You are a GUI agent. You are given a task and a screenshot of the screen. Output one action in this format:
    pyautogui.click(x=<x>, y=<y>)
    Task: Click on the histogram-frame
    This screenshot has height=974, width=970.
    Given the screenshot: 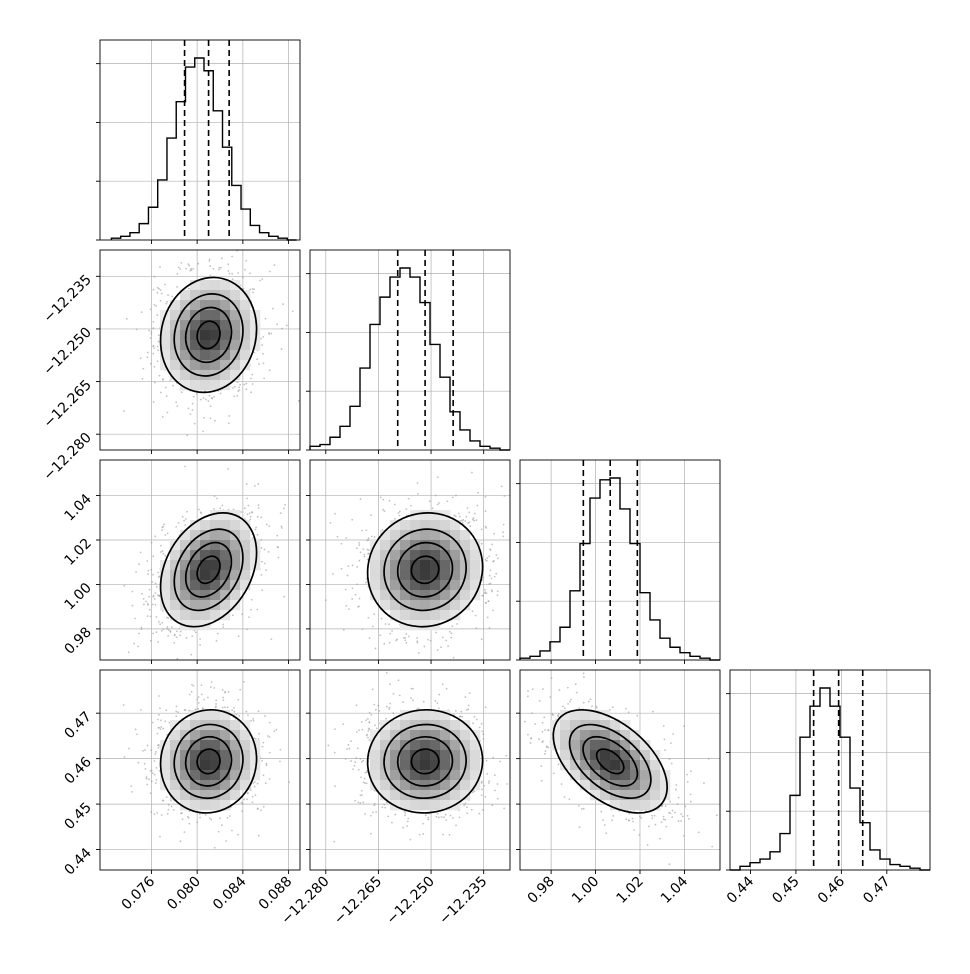 What is the action you would take?
    pyautogui.click(x=620, y=560)
    